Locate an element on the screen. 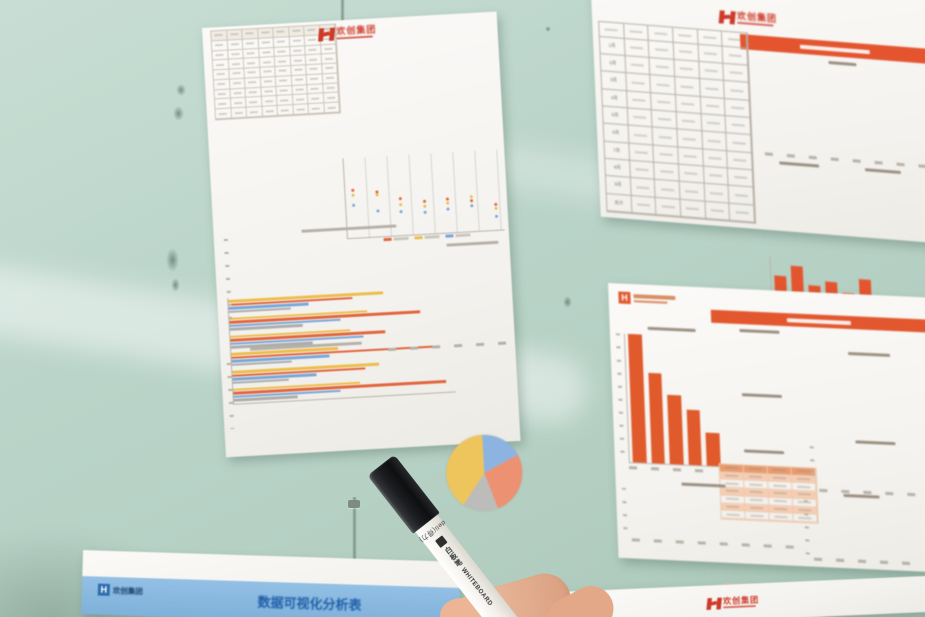  logo-subtext-placeholder is located at coordinates (650, 302).